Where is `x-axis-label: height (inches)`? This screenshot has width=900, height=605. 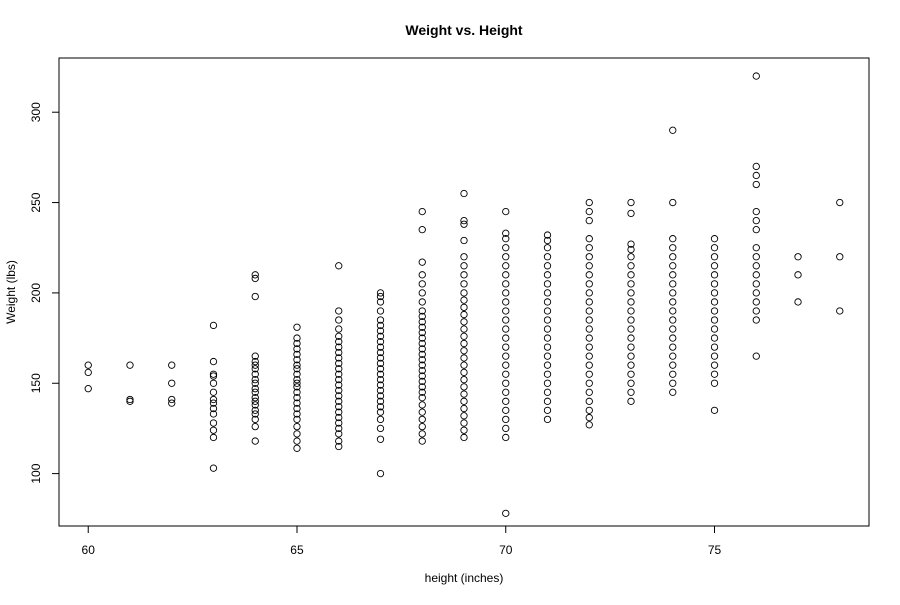
x-axis-label: height (inches) is located at coordinates (464, 578).